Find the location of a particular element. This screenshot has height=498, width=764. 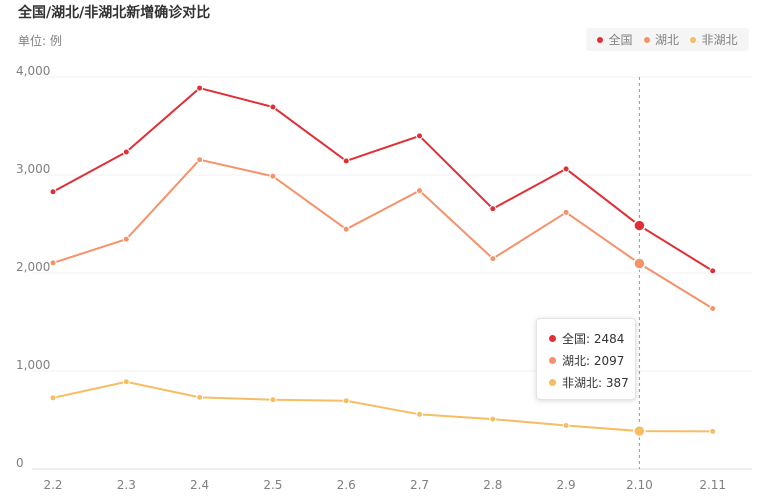

y-tick-label: 0 is located at coordinates (20, 463).